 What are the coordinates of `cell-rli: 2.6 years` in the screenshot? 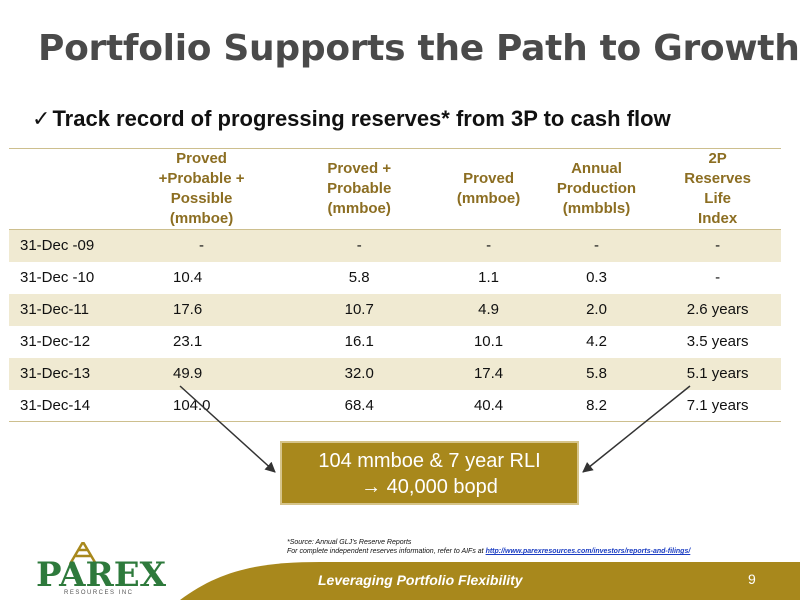 It's located at (717, 309).